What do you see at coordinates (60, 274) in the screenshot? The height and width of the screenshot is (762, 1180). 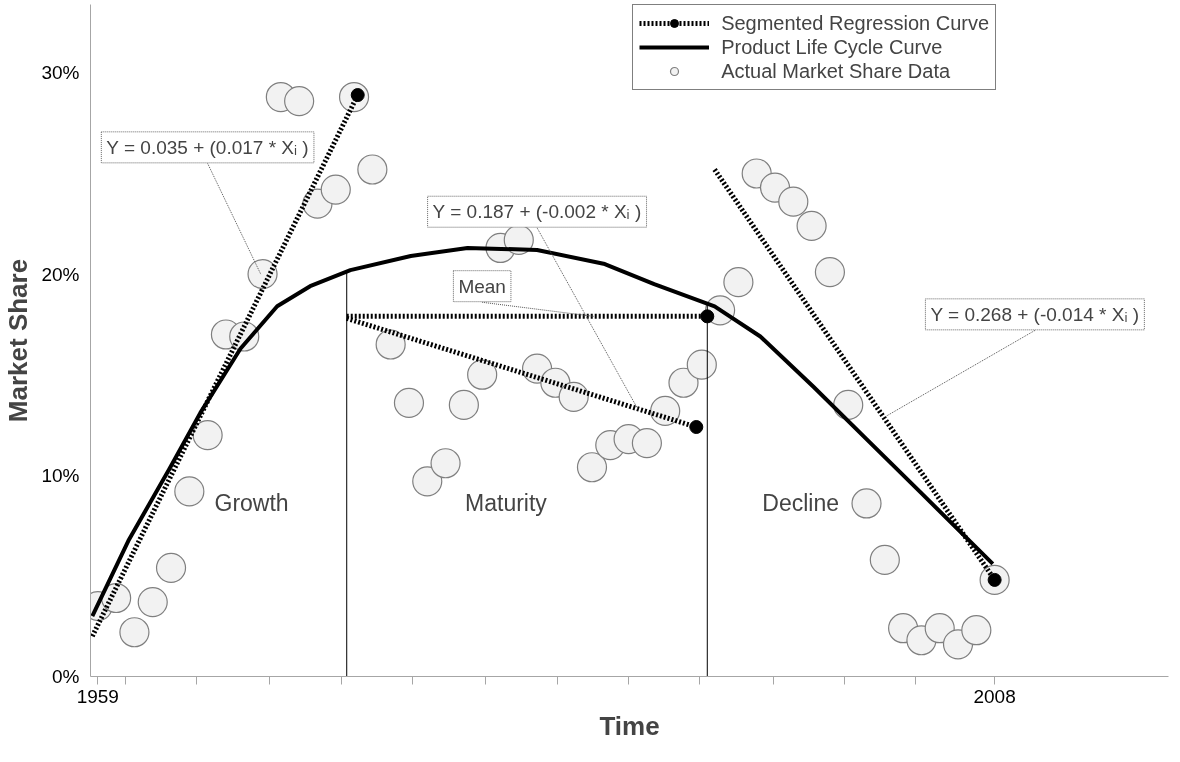 I see `y-tick-label: 20%` at bounding box center [60, 274].